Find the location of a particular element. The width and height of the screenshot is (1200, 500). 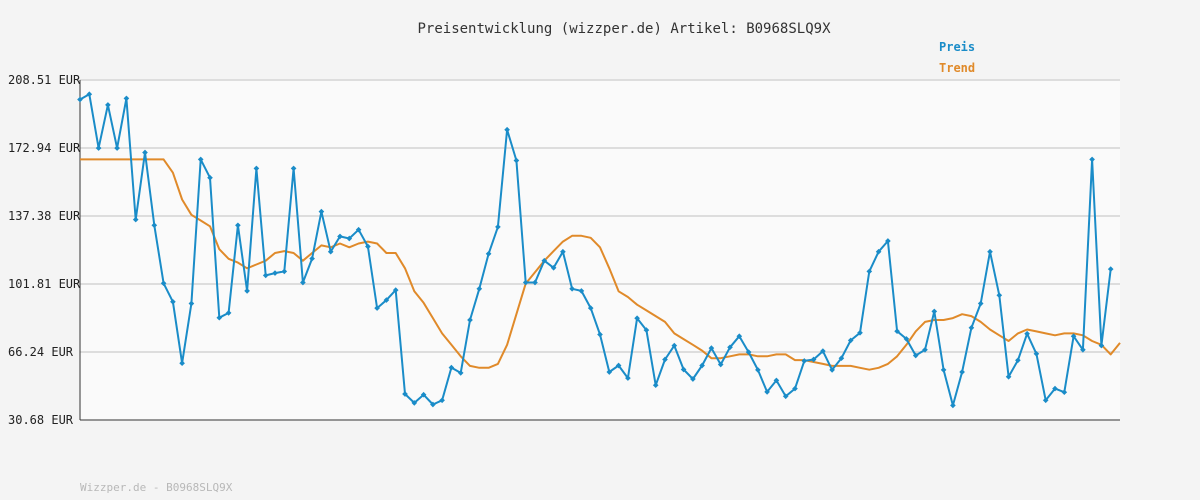

y-tick-label: 66.24 EUR is located at coordinates (41, 352).